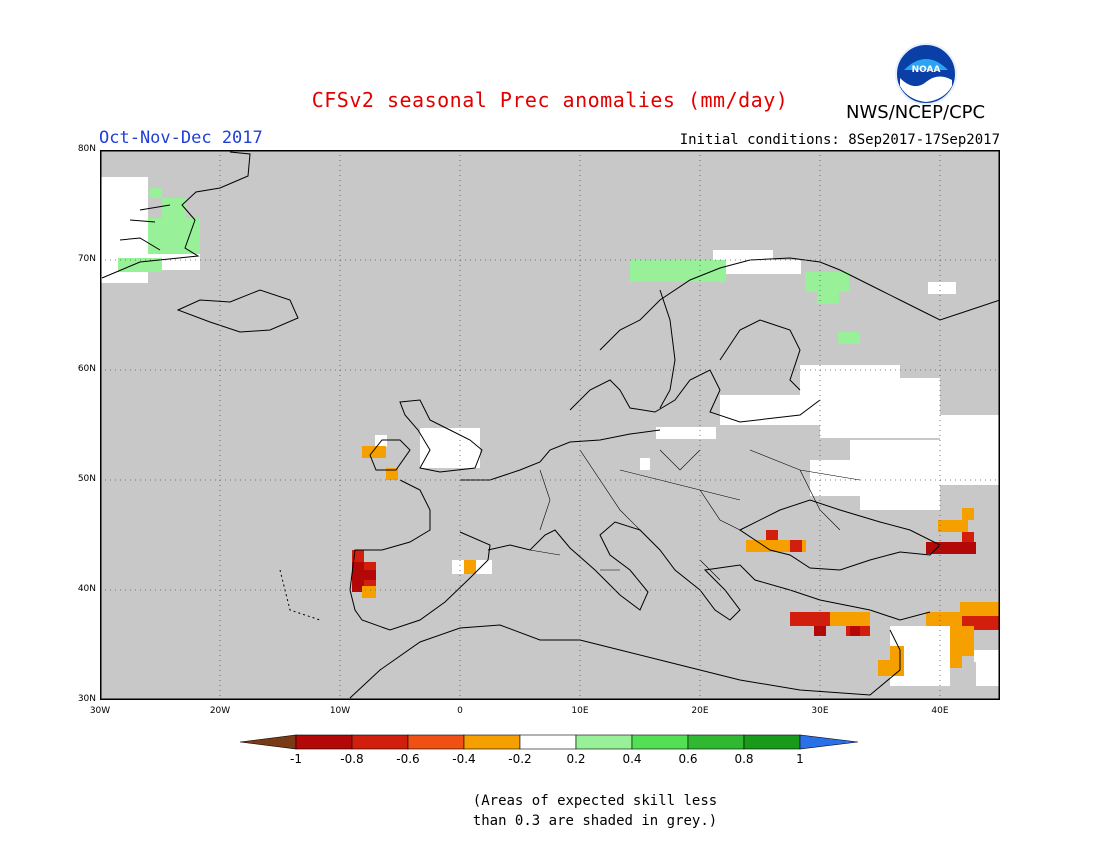 Image resolution: width=1100 pixels, height=850 pixels. What do you see at coordinates (86, 149) in the screenshot?
I see `lat-label-80n: 80N` at bounding box center [86, 149].